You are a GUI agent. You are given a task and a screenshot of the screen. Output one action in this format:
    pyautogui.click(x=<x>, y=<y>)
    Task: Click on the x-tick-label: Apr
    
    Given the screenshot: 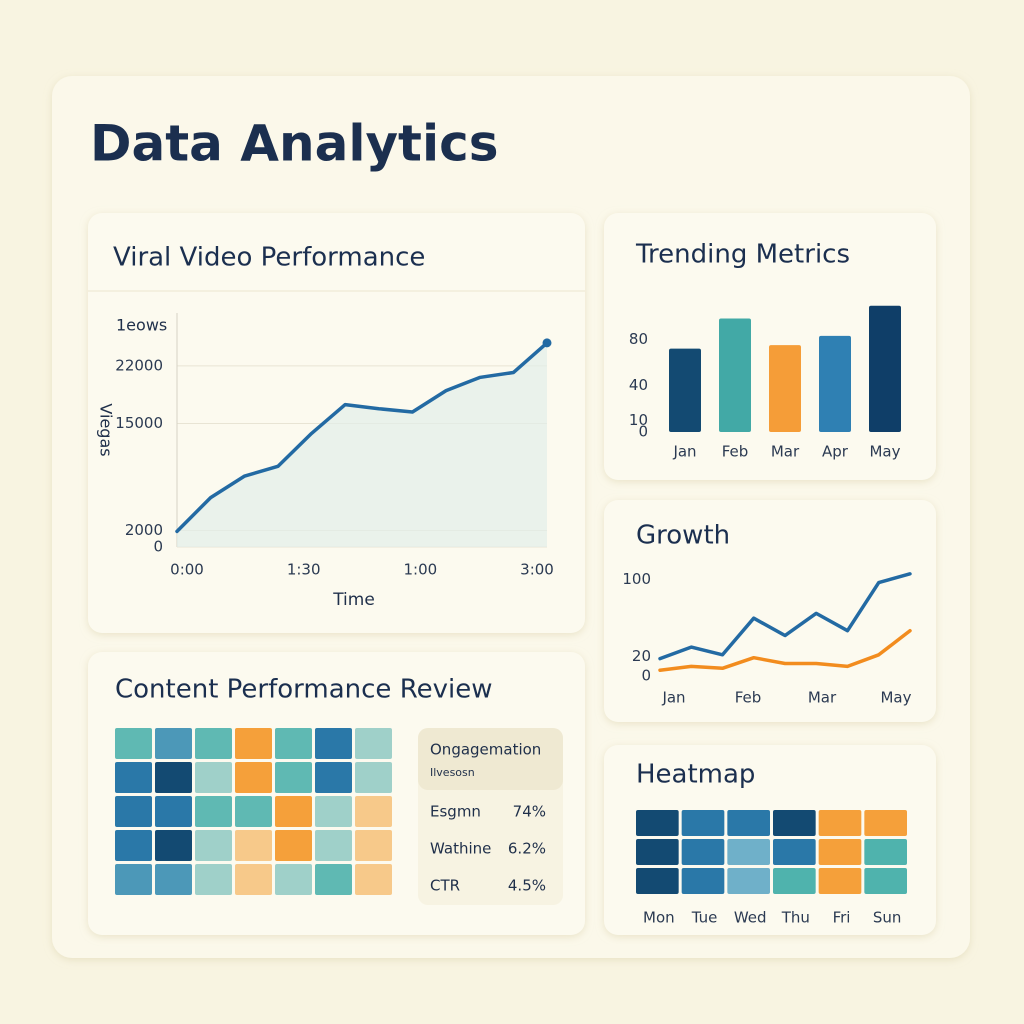 What is the action you would take?
    pyautogui.click(x=835, y=452)
    